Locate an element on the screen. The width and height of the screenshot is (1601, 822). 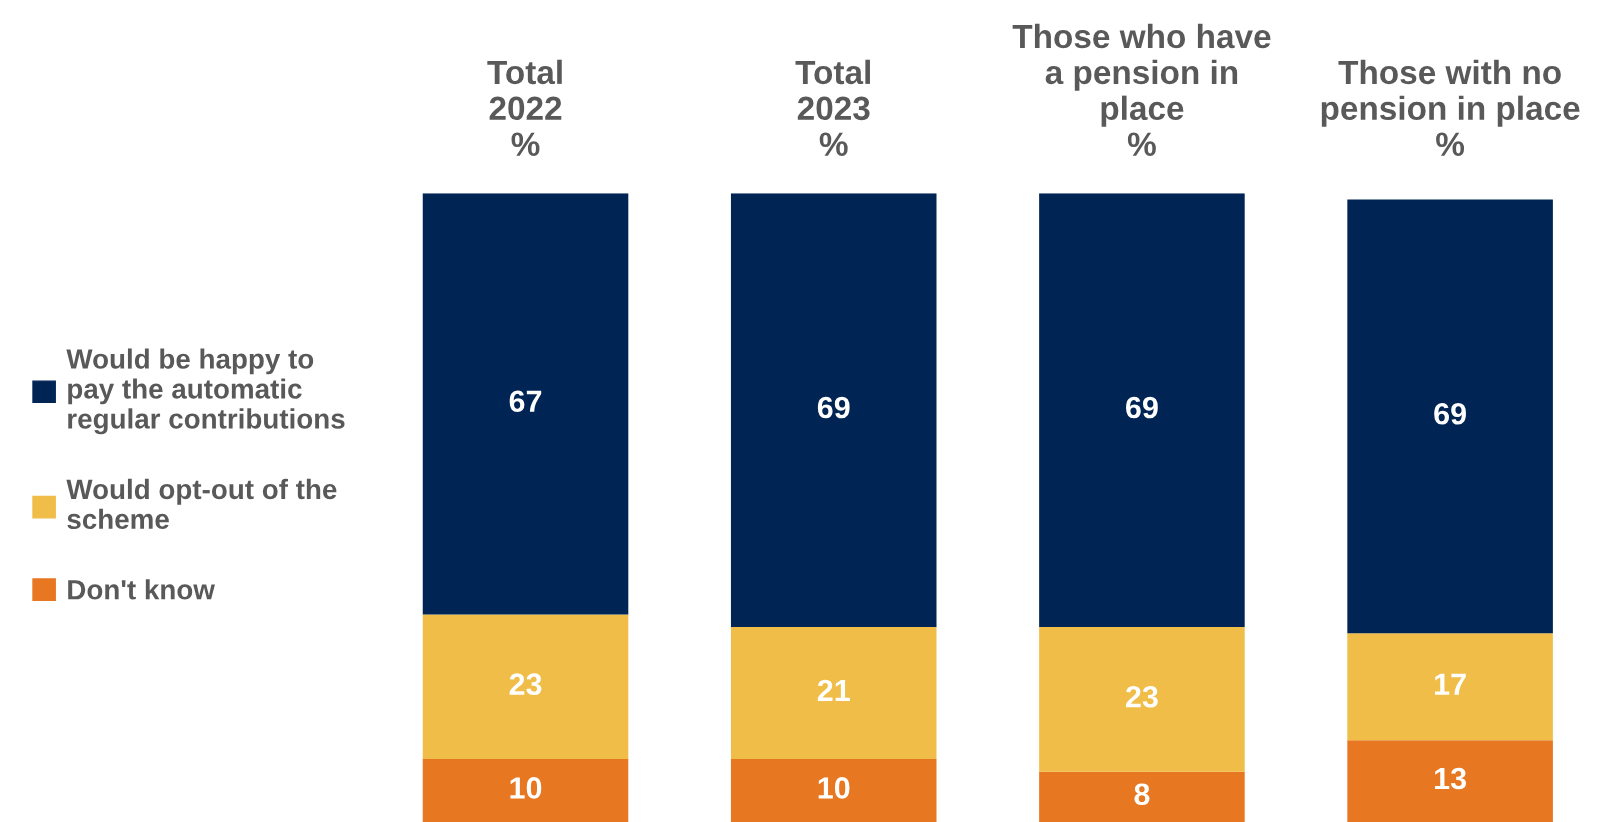
legend-label: Would opt-out of the scheme is located at coordinates (201, 504).